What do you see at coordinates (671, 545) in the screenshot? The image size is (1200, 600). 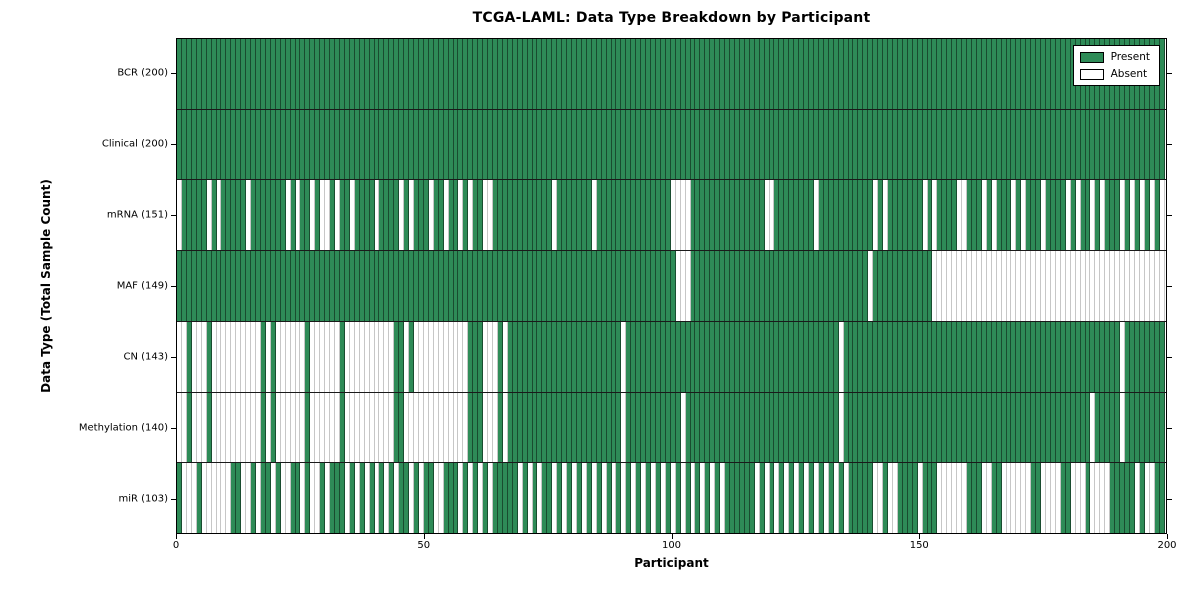 I see `xtick-label-100: 100` at bounding box center [671, 545].